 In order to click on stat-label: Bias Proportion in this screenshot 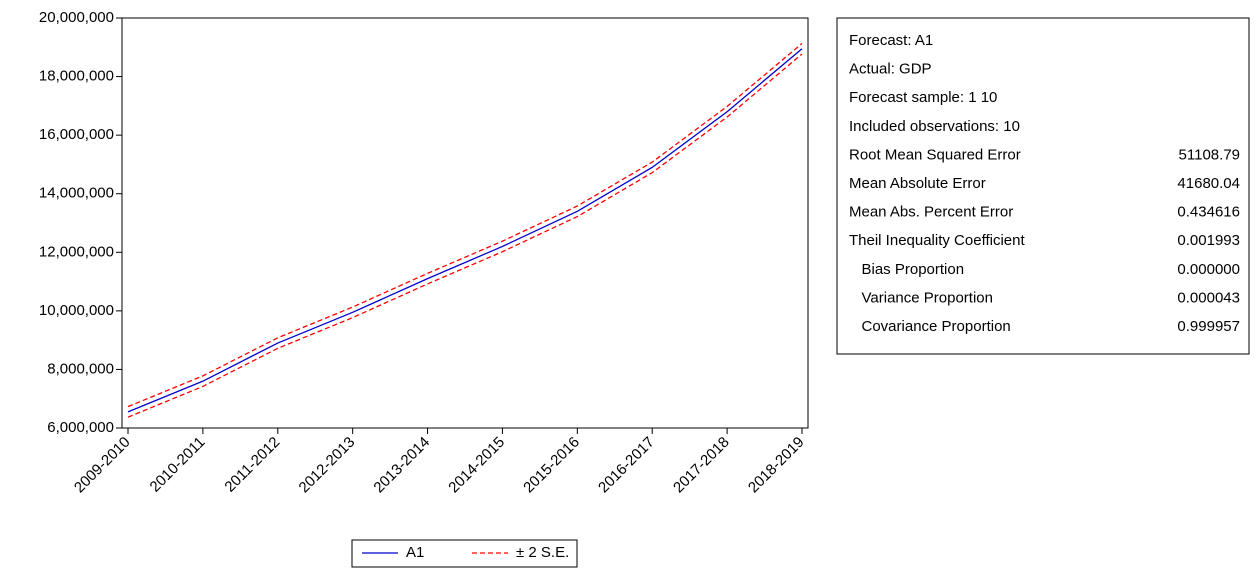, I will do `click(906, 269)`.